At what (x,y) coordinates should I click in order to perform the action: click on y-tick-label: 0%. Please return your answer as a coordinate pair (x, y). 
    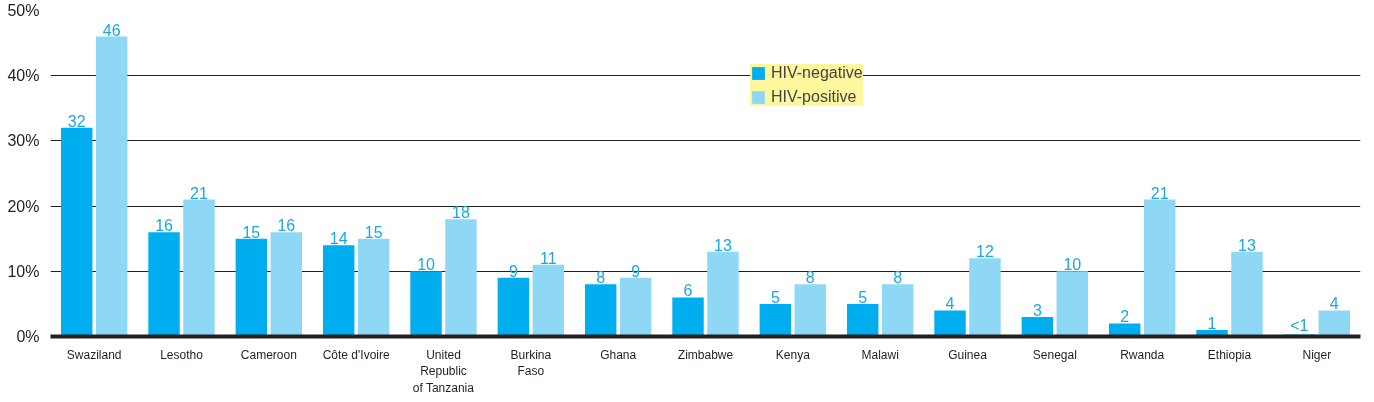
    Looking at the image, I should click on (28, 336).